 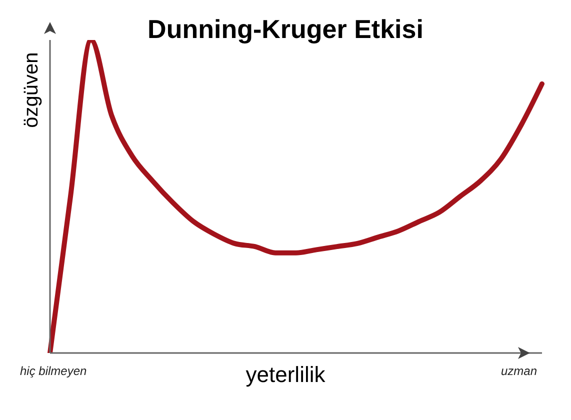 I want to click on text: hiç bilmeyen, so click(x=53, y=371).